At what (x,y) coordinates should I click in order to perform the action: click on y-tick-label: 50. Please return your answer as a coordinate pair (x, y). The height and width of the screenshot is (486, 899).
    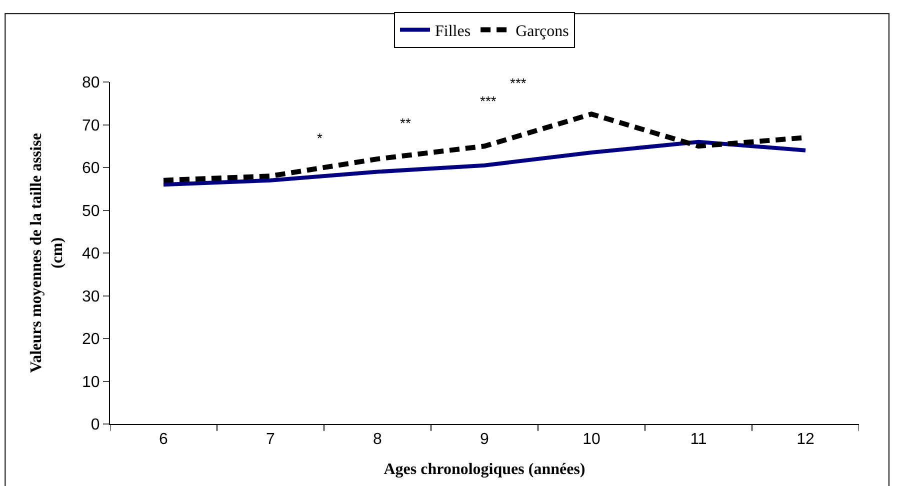
    Looking at the image, I should click on (91, 211).